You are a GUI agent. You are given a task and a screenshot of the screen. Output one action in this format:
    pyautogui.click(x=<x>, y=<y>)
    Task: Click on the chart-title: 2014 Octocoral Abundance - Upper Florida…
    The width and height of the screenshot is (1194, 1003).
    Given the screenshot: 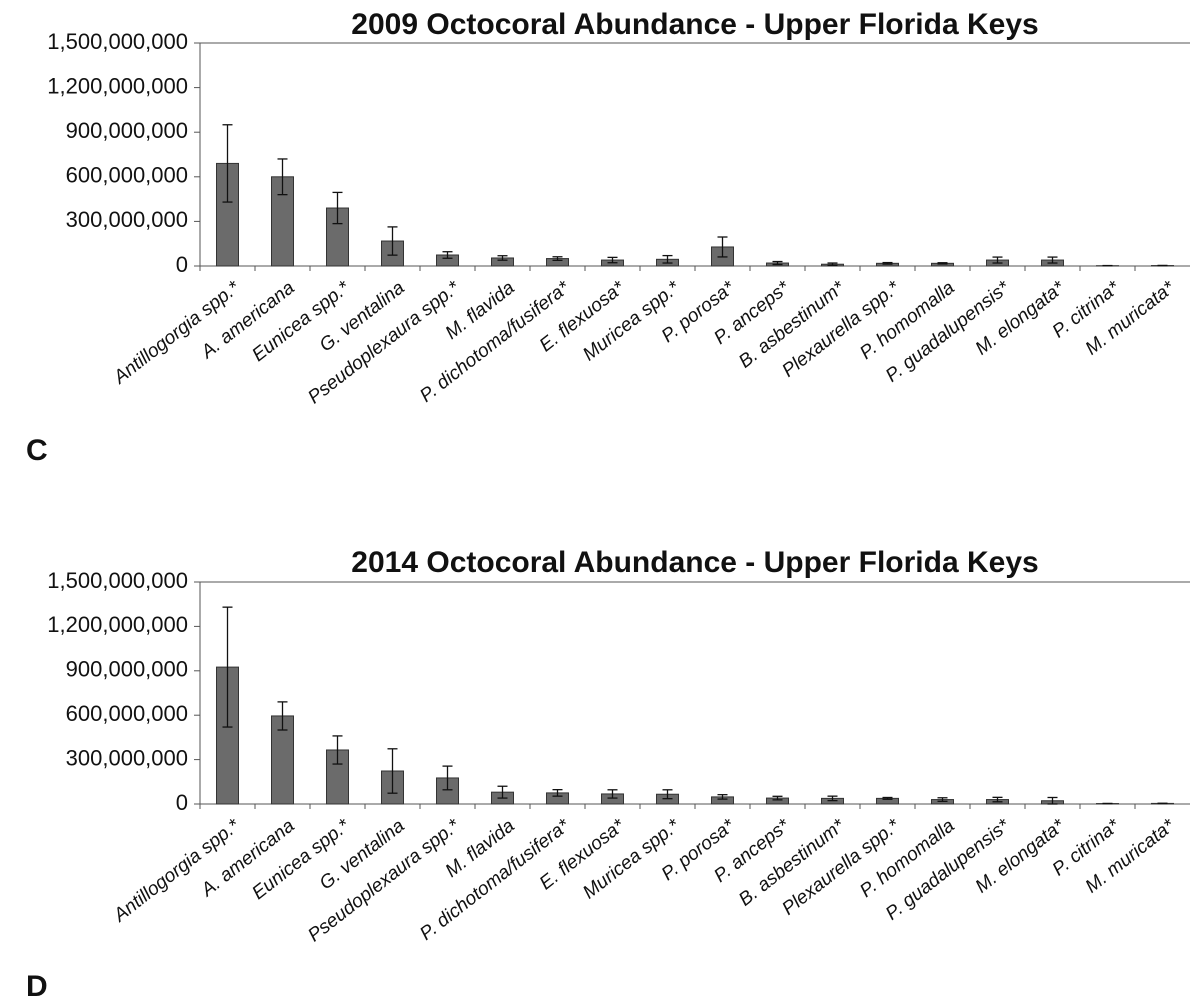 What is the action you would take?
    pyautogui.click(x=694, y=562)
    